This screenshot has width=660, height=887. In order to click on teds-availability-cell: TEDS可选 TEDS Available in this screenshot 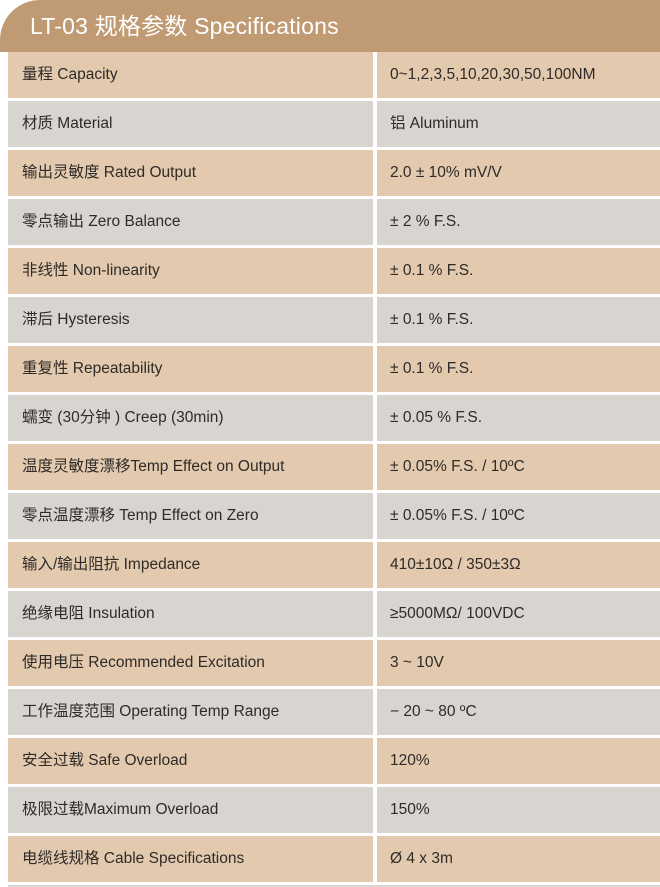, I will do `click(334, 886)`.